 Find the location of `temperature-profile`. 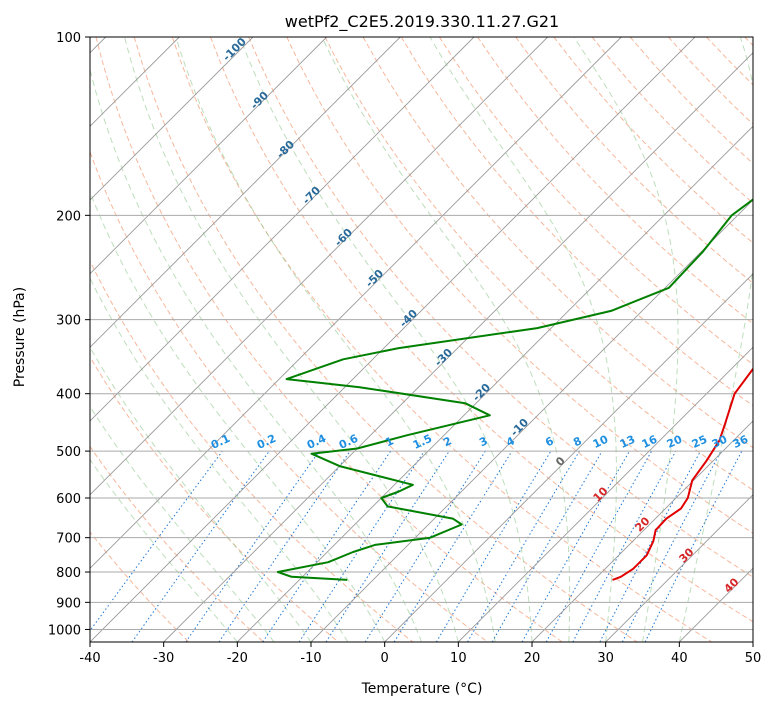

temperature-profile is located at coordinates (682, 474).